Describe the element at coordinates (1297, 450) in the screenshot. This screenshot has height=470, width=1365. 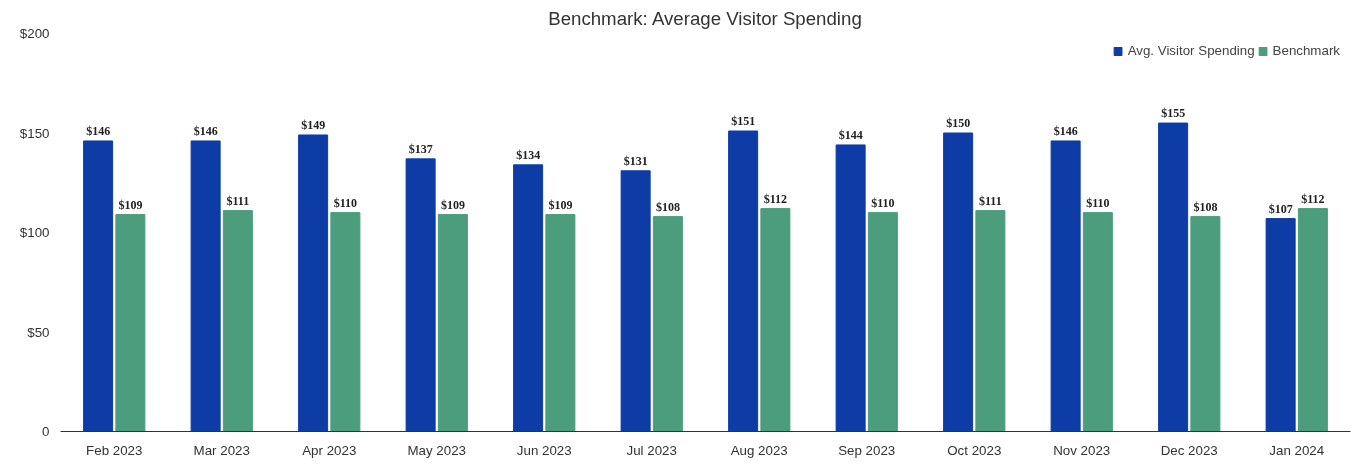
I see `x-tick-label: Jan 2024` at that location.